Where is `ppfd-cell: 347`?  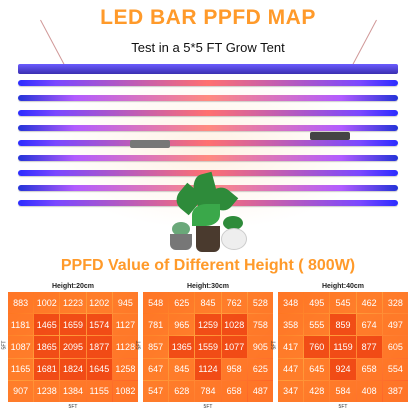 ppfd-cell: 347 is located at coordinates (291, 391).